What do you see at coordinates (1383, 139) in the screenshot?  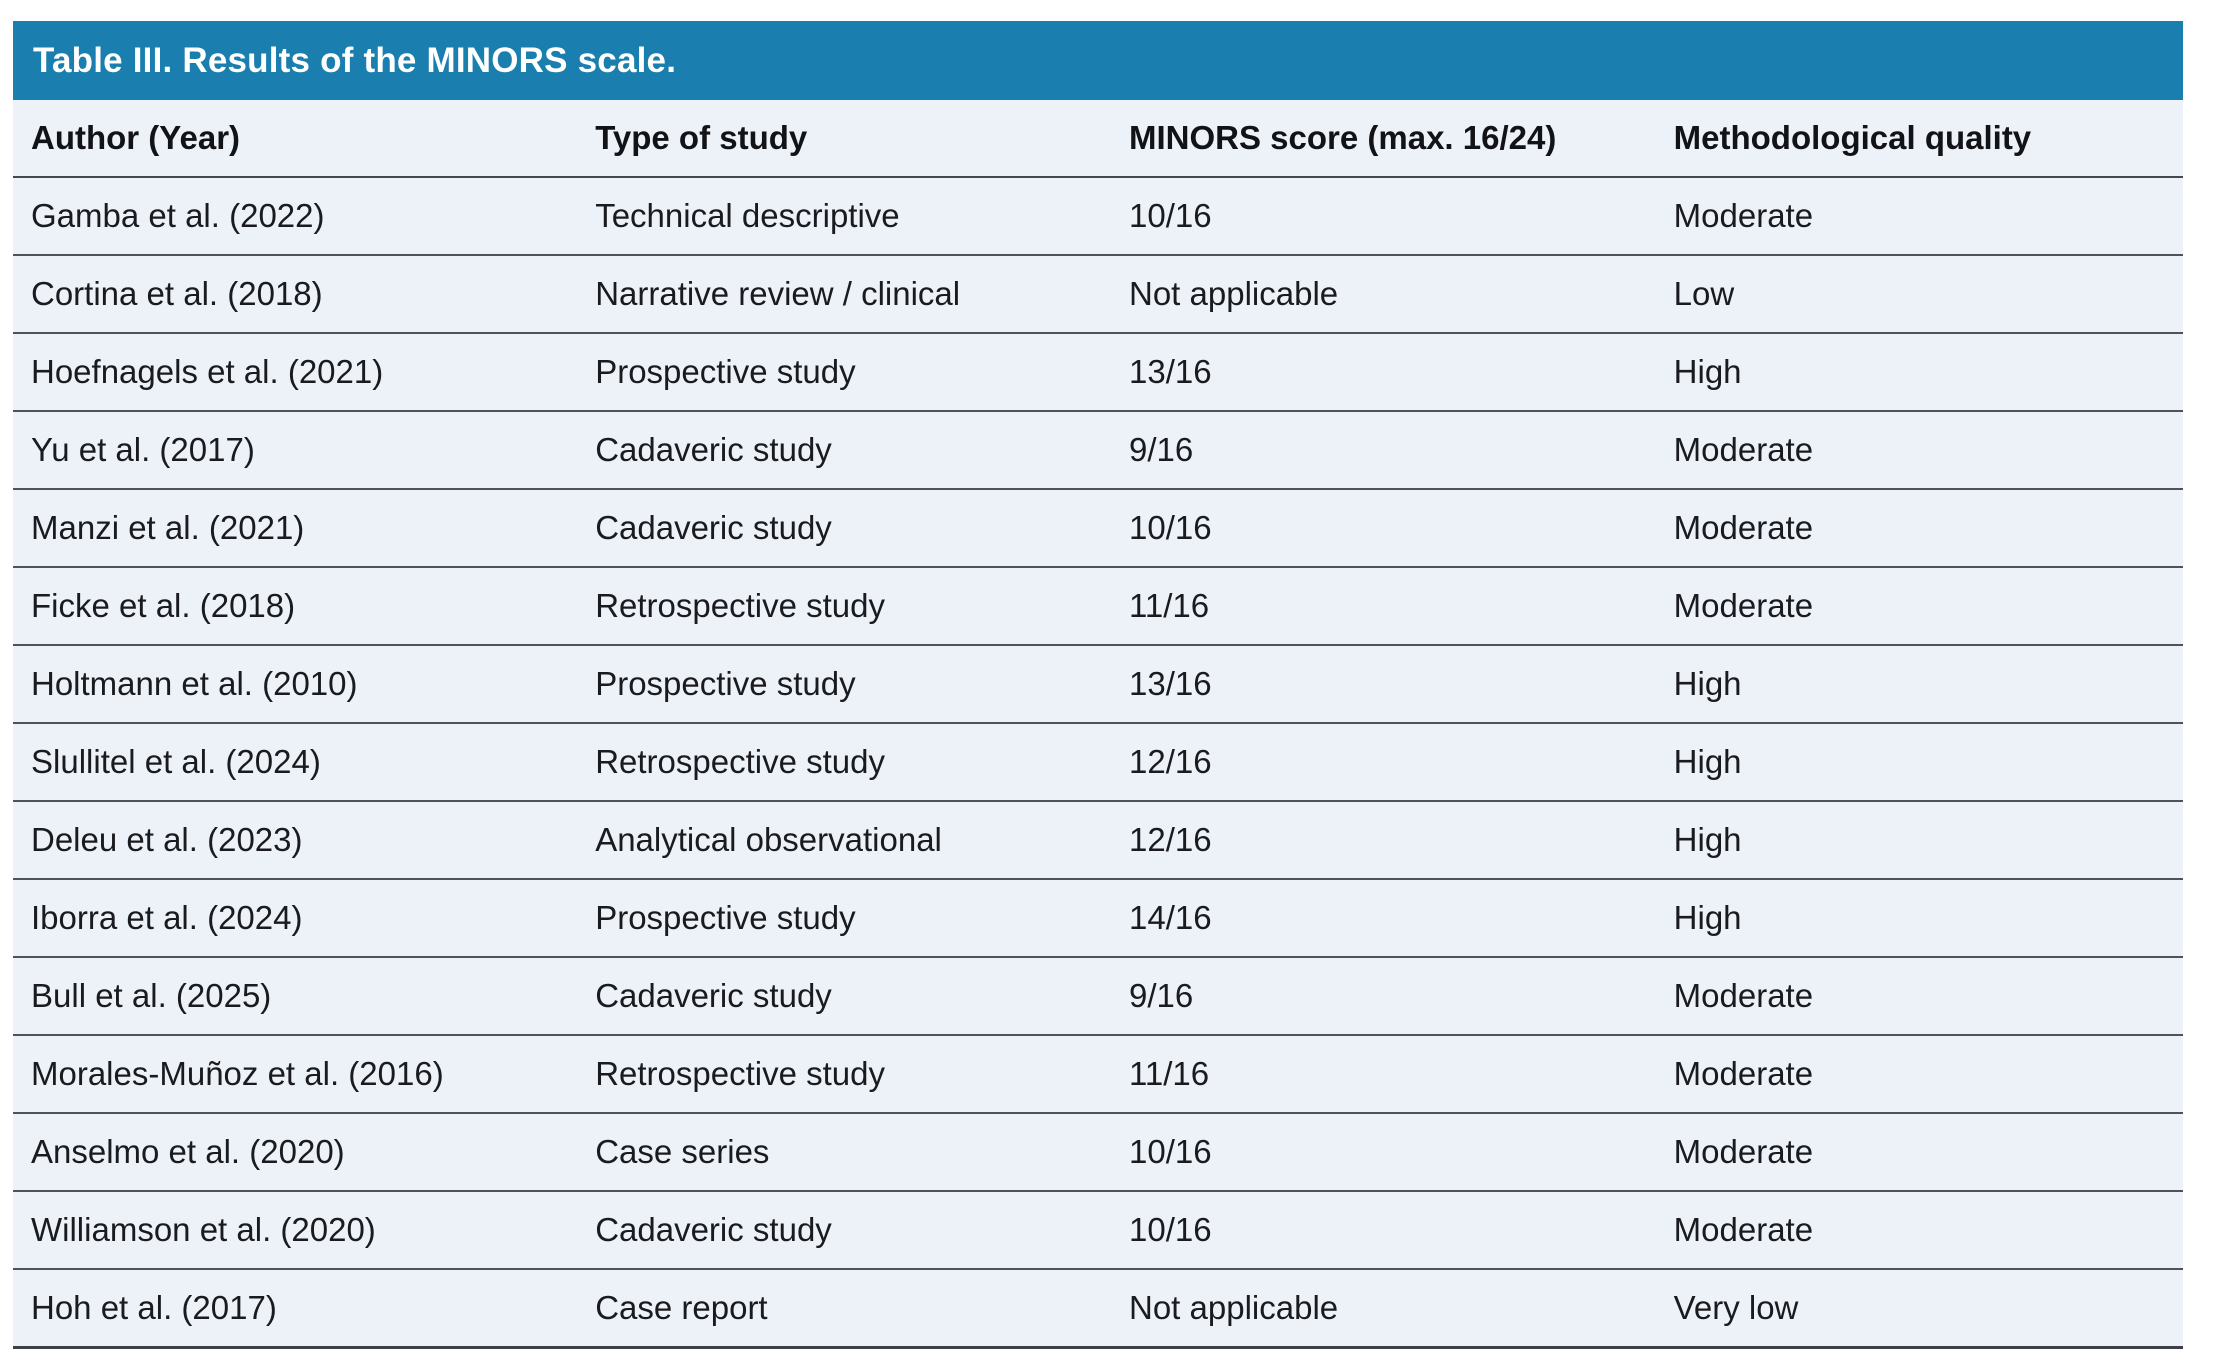 I see `column-header-minors-score: MINORS score (max. 16/24)` at bounding box center [1383, 139].